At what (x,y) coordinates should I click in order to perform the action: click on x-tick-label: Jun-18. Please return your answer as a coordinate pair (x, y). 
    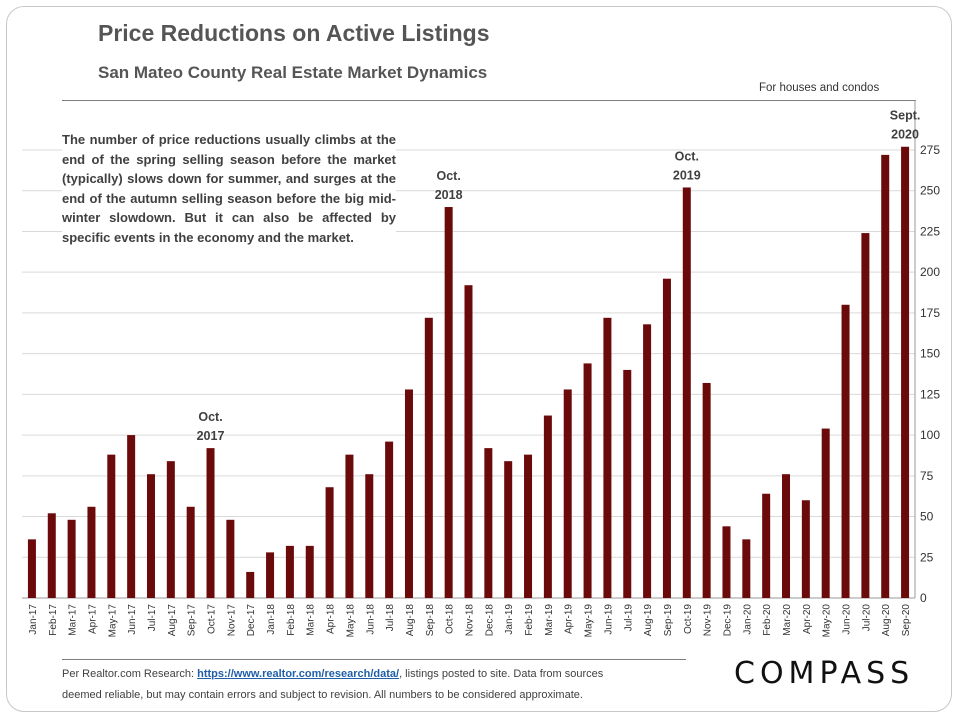
    Looking at the image, I should click on (370, 619).